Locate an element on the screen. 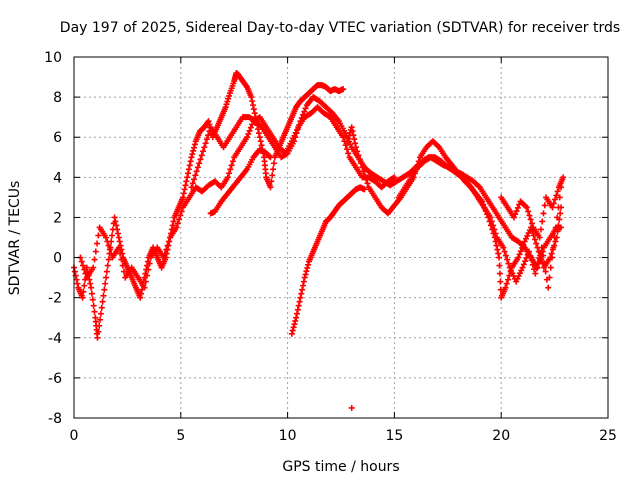 Image resolution: width=640 pixels, height=480 pixels. x-tick-label: 15 is located at coordinates (394, 436).